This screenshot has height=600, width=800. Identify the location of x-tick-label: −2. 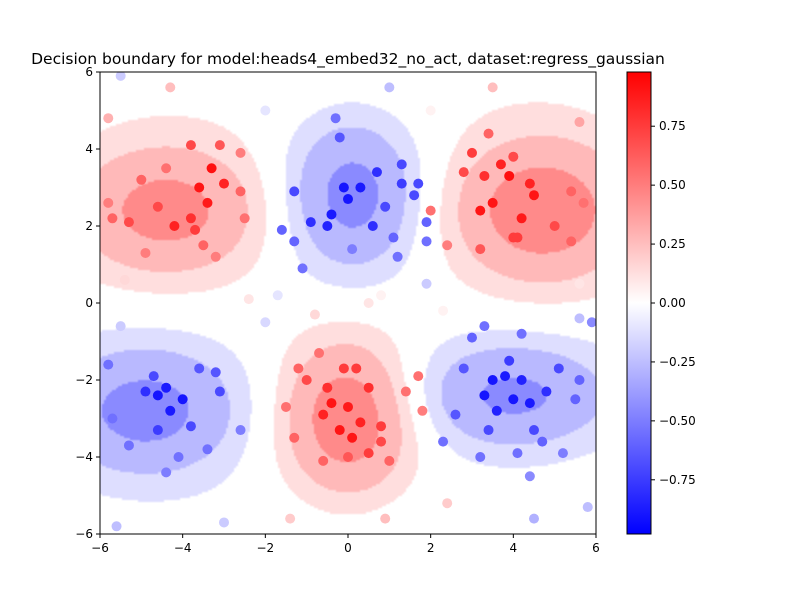
(265, 548).